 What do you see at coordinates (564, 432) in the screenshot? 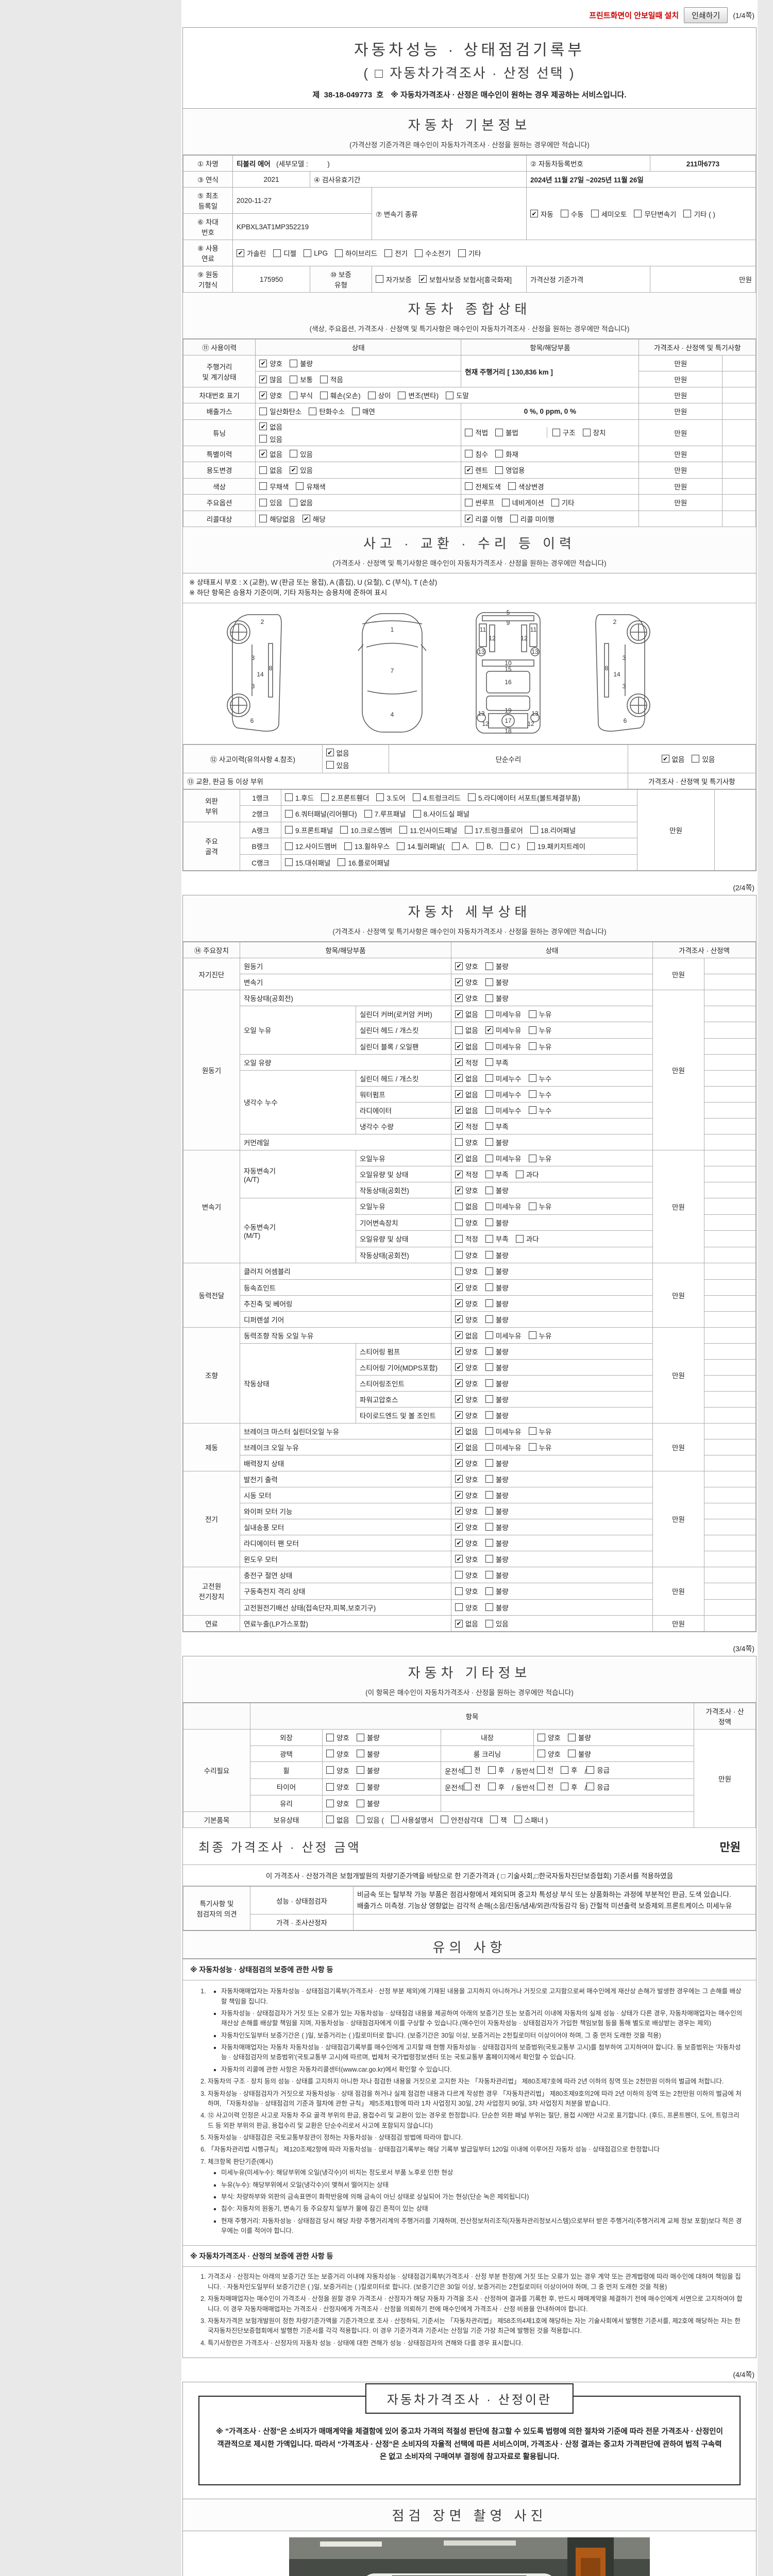
I see `checkbox-option: 구조` at bounding box center [564, 432].